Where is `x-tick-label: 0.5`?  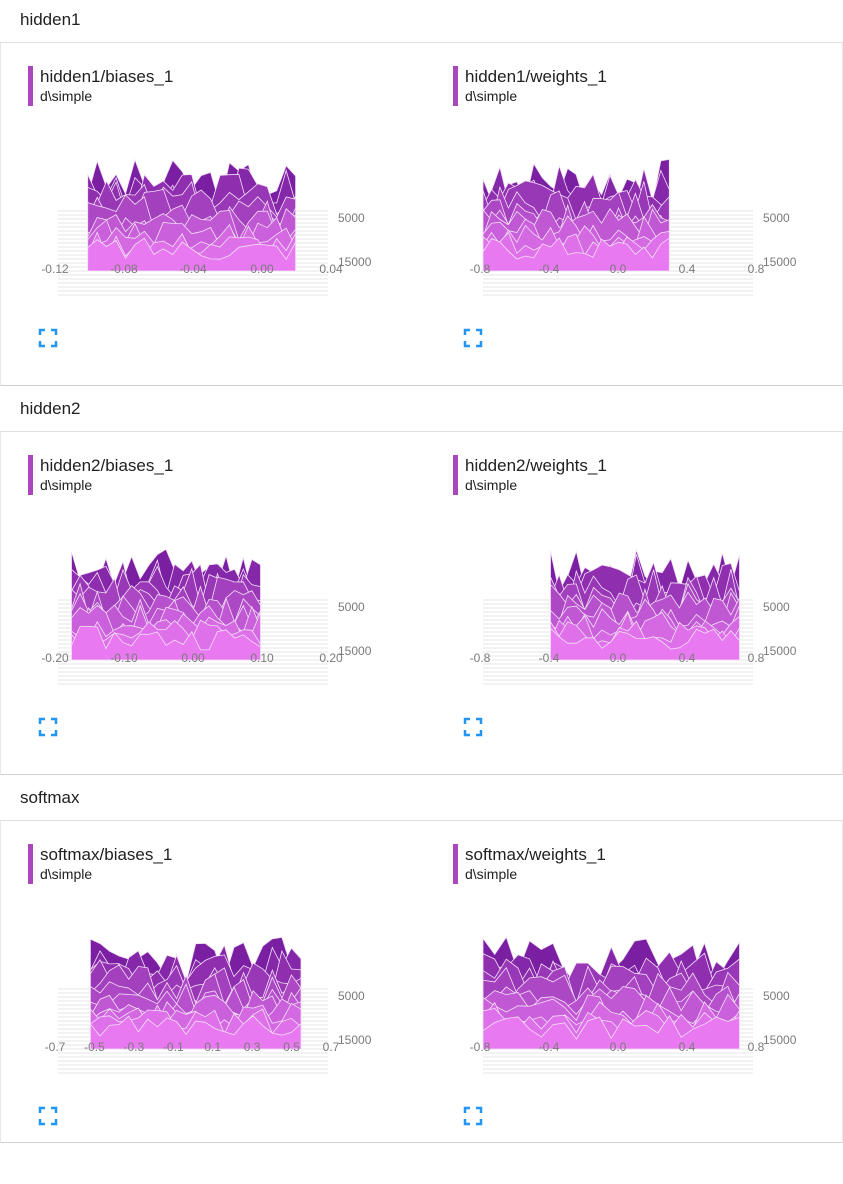 x-tick-label: 0.5 is located at coordinates (291, 1047).